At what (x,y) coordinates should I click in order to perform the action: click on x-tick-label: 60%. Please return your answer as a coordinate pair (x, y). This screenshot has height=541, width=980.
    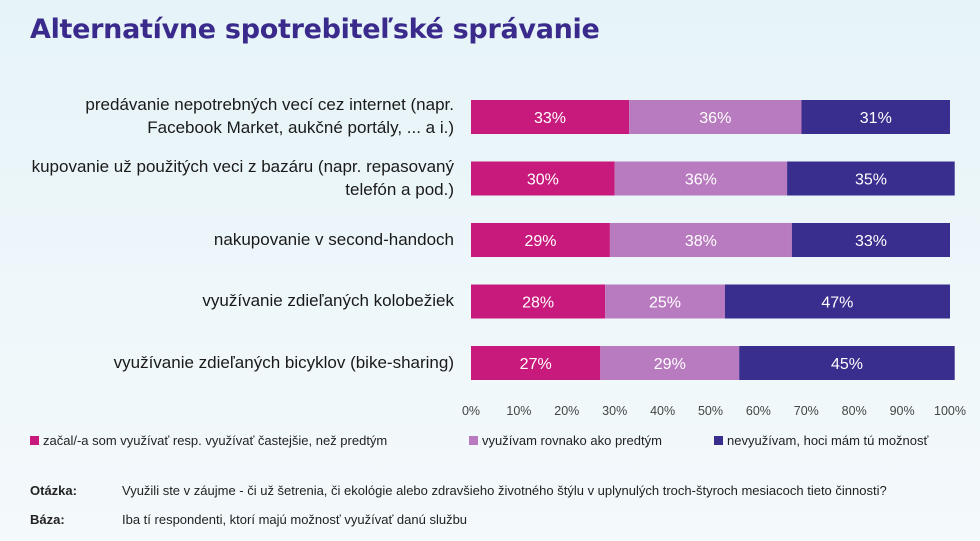
    Looking at the image, I should click on (758, 411).